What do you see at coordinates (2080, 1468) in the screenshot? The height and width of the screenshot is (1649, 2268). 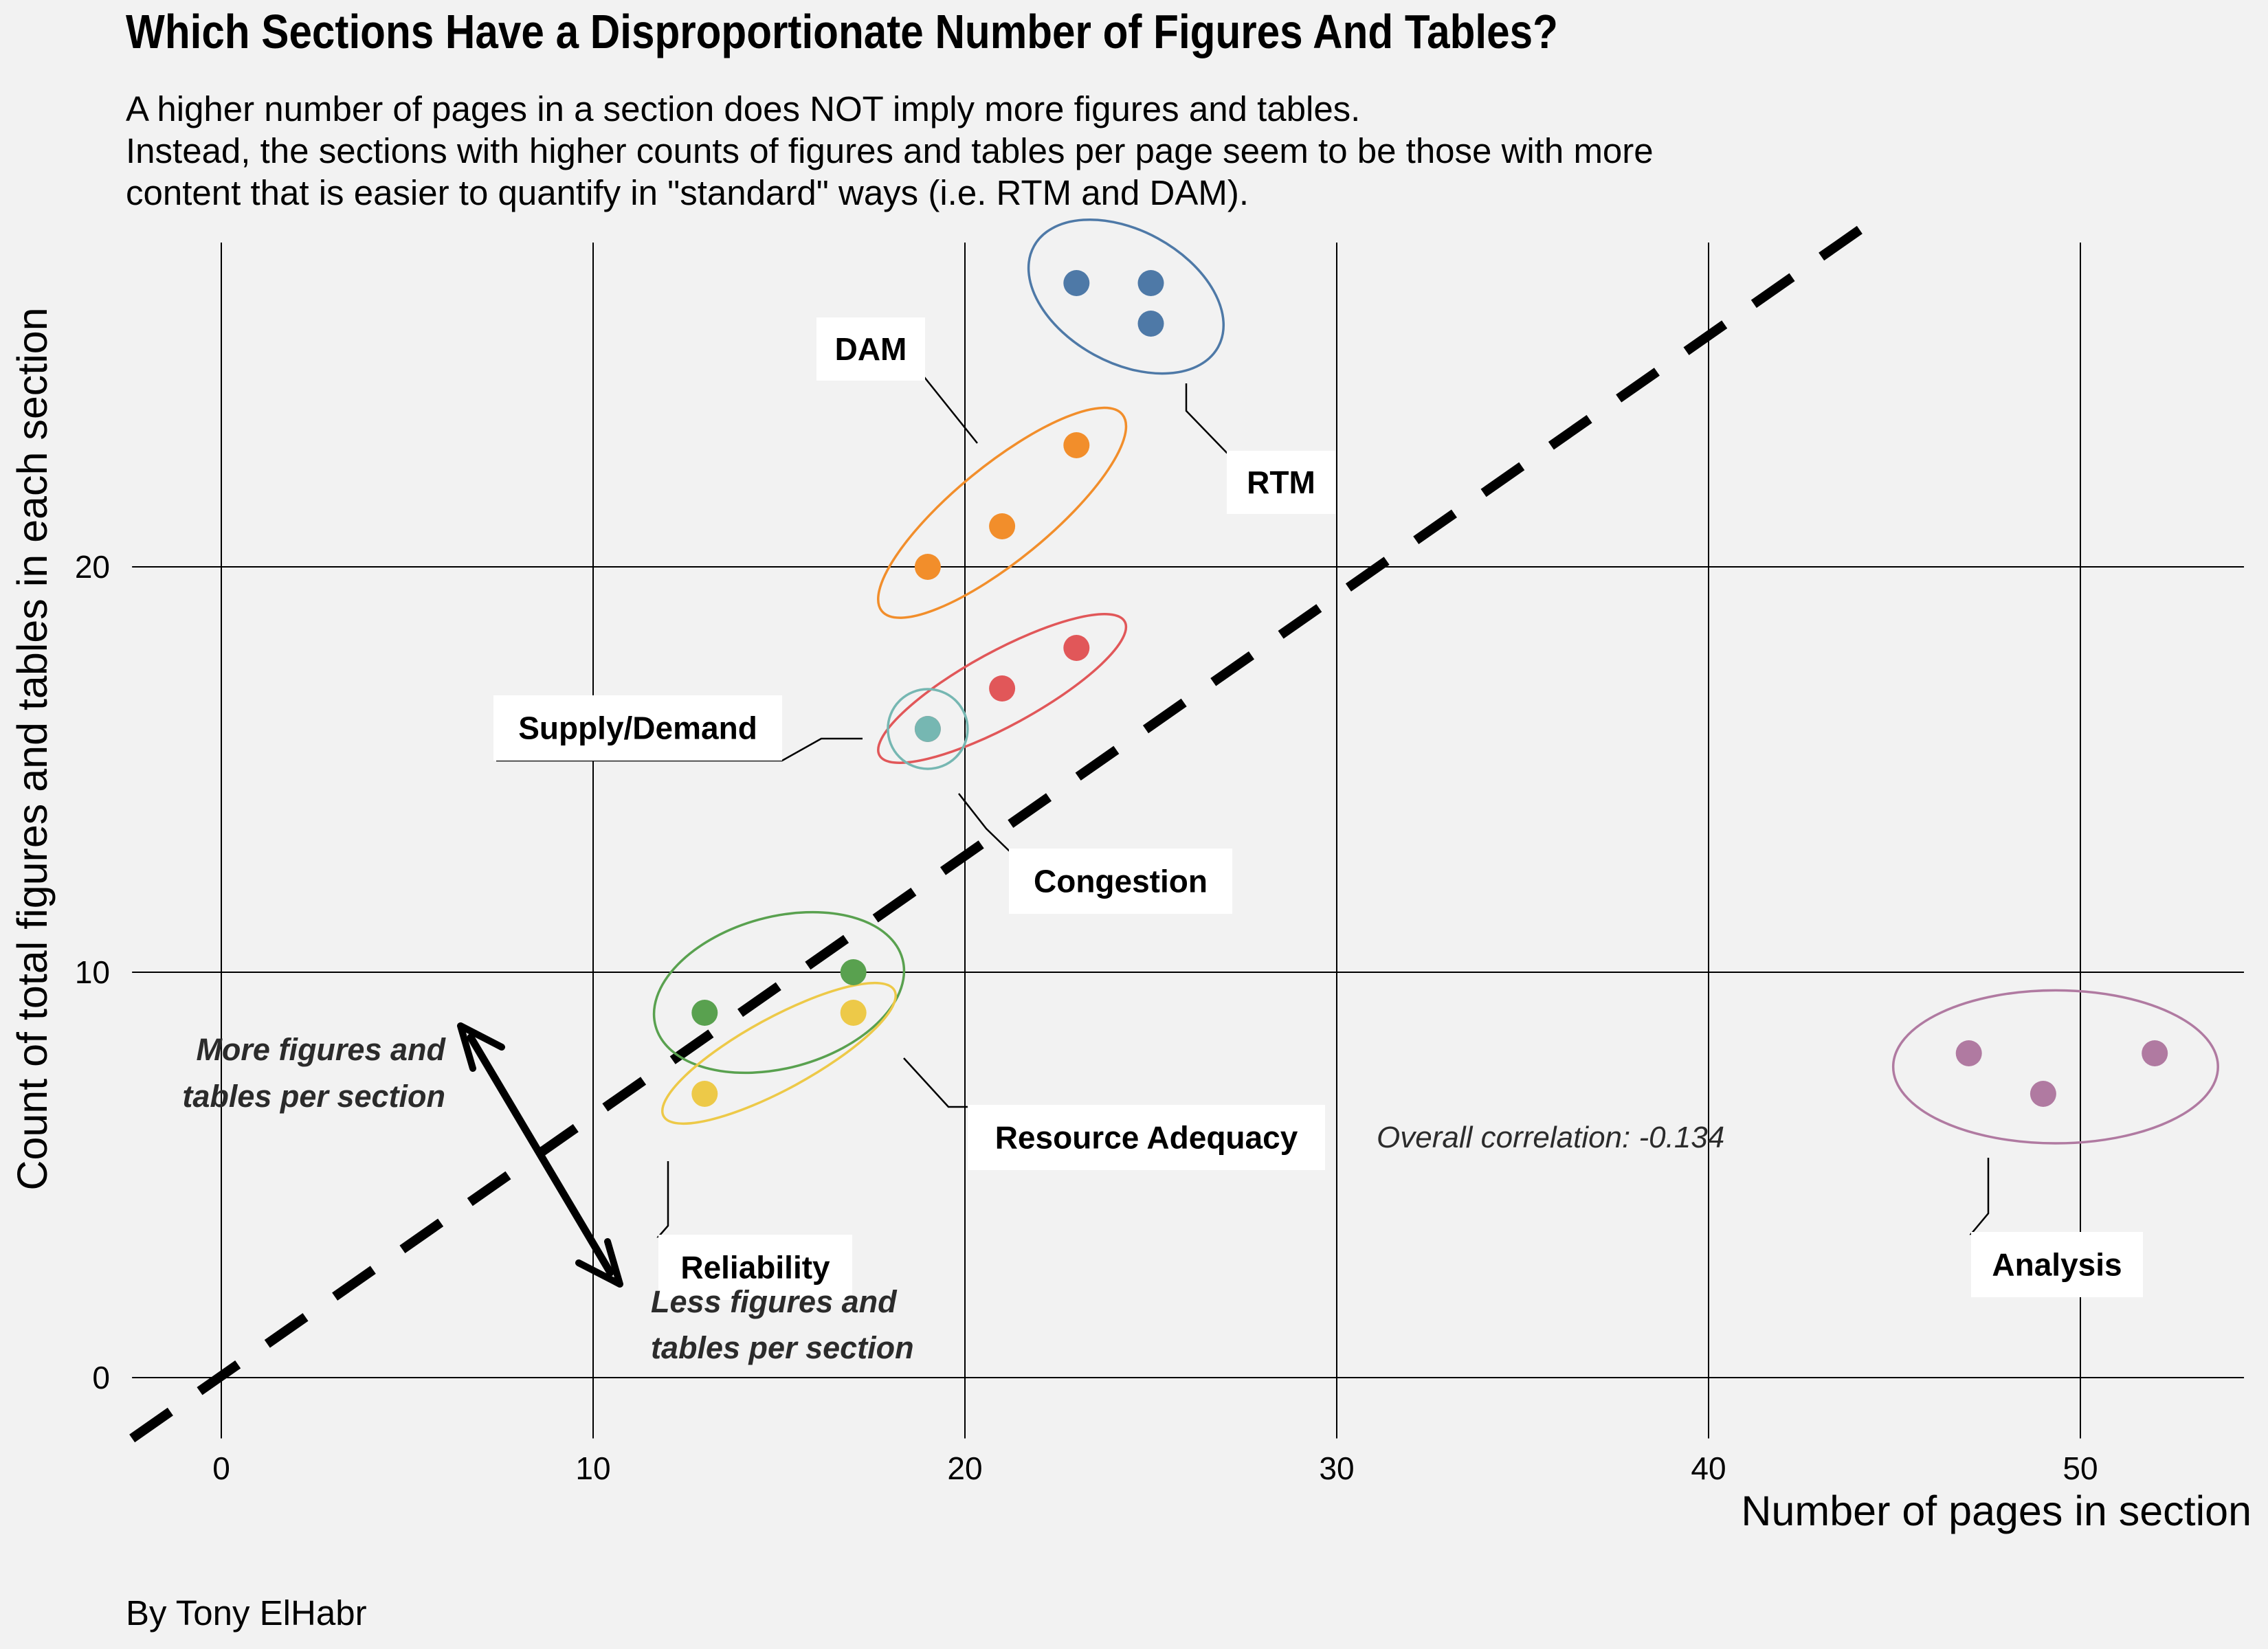 I see `x-tick-label: 50` at bounding box center [2080, 1468].